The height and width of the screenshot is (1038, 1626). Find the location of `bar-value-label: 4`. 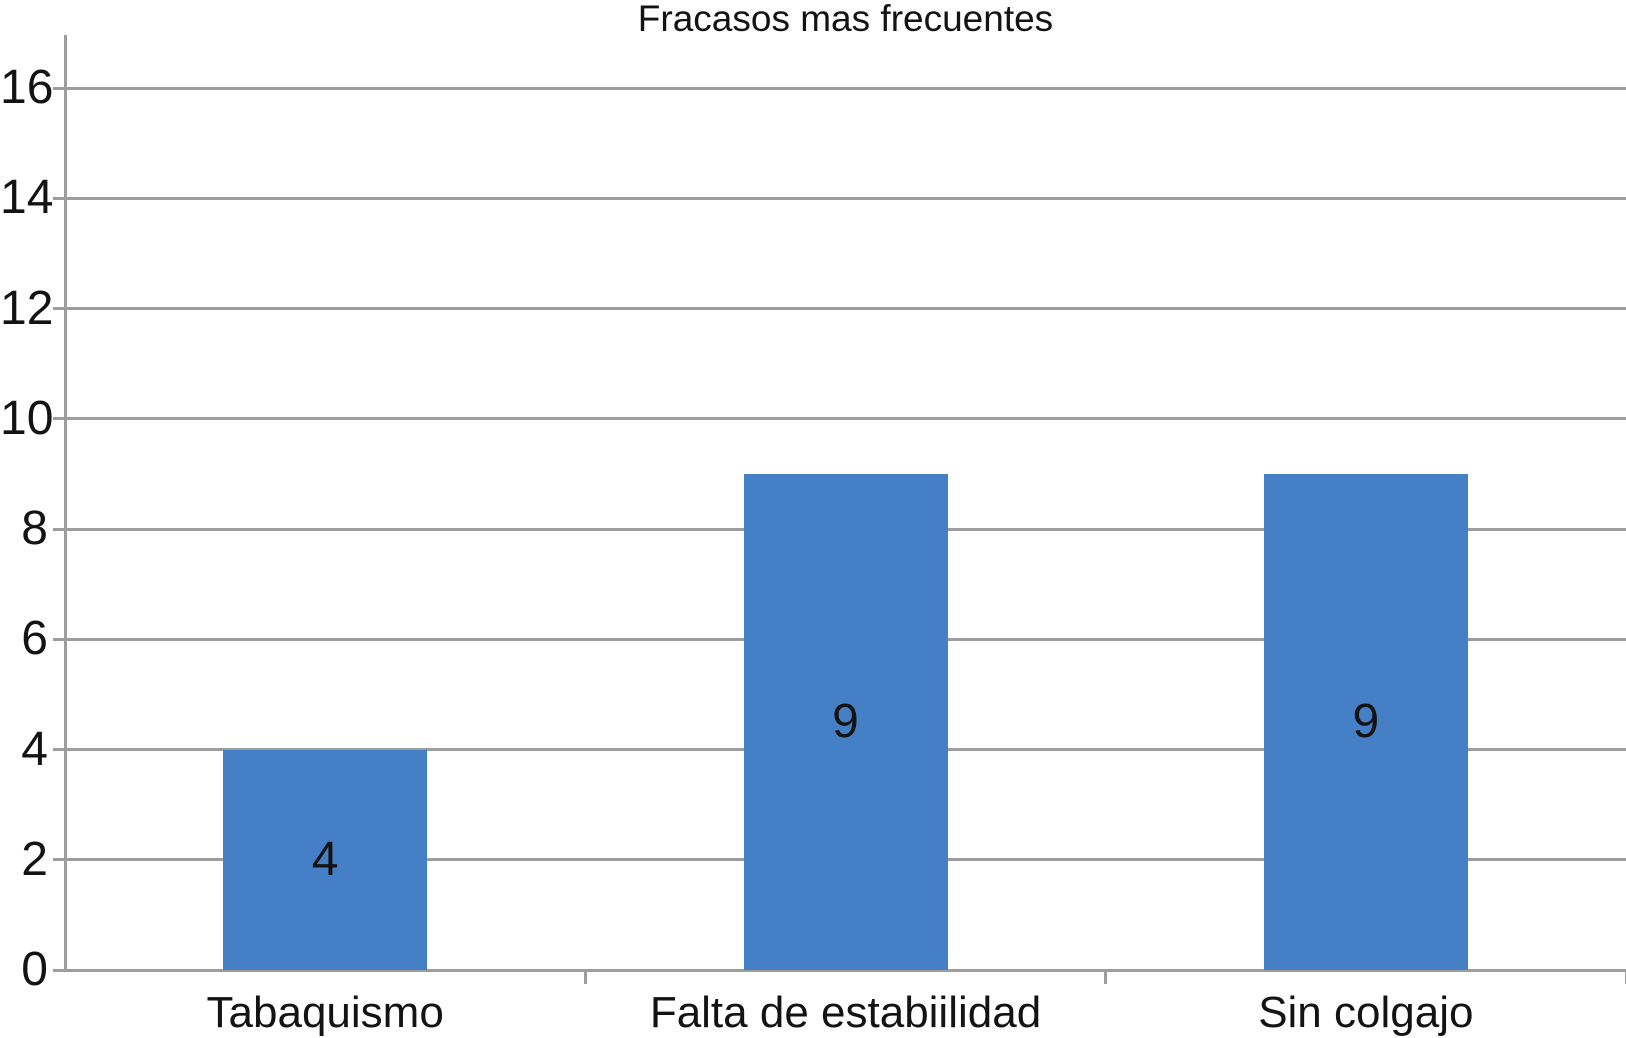

bar-value-label: 4 is located at coordinates (325, 859).